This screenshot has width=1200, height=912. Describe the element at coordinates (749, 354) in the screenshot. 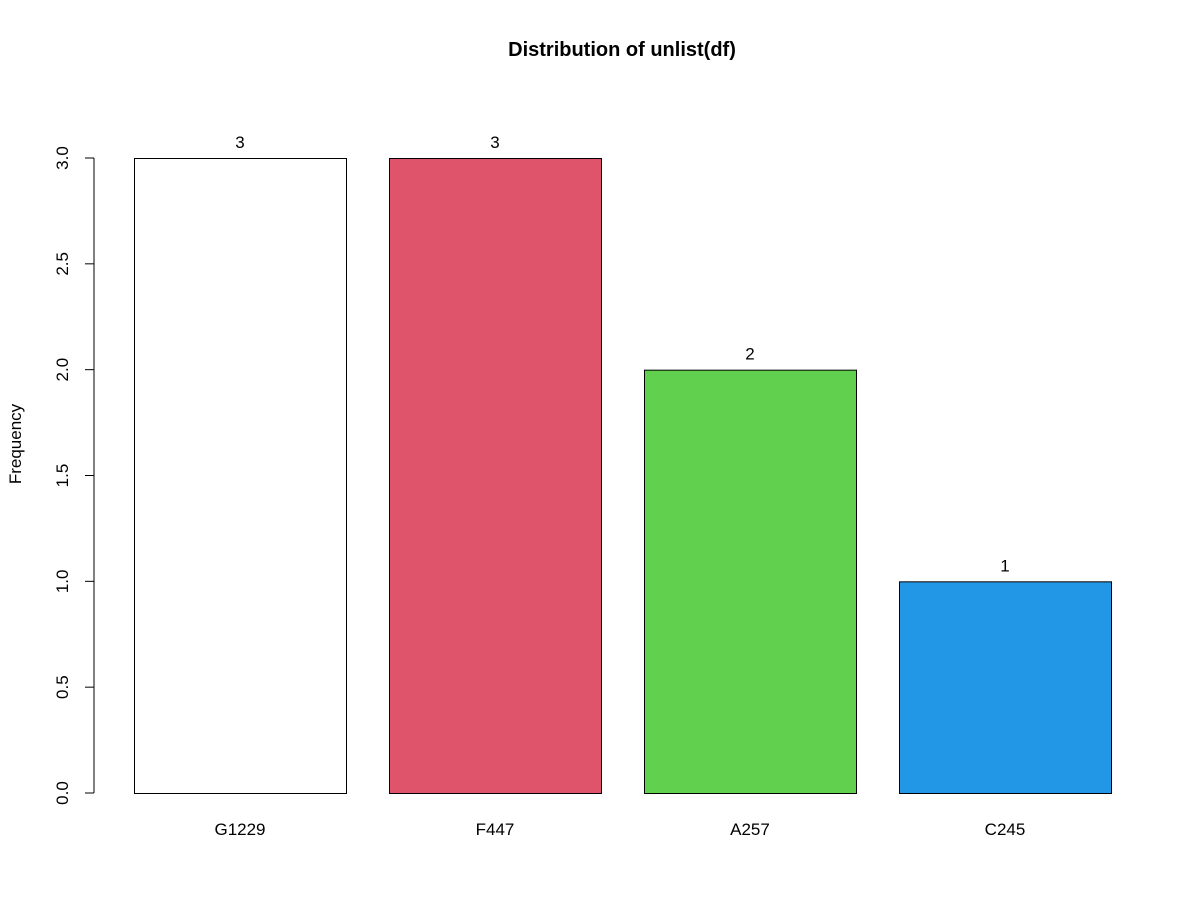

I see `data-label: 2` at that location.